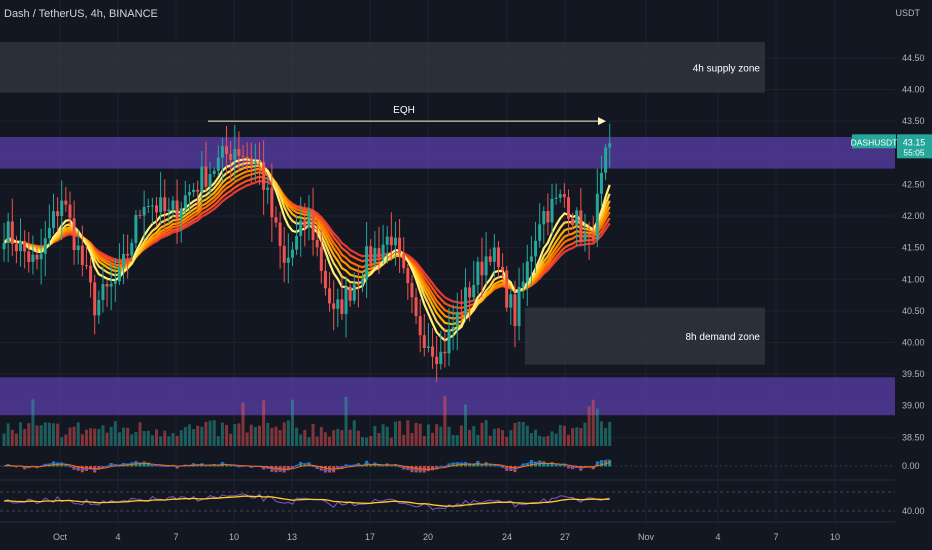  I want to click on annotations: EQH, so click(407, 115).